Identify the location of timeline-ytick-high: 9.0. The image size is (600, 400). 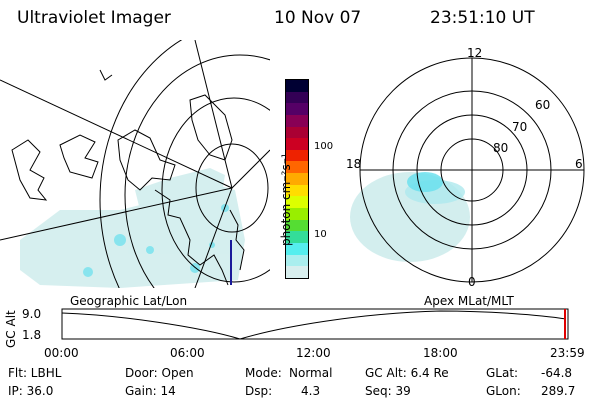
(32, 314).